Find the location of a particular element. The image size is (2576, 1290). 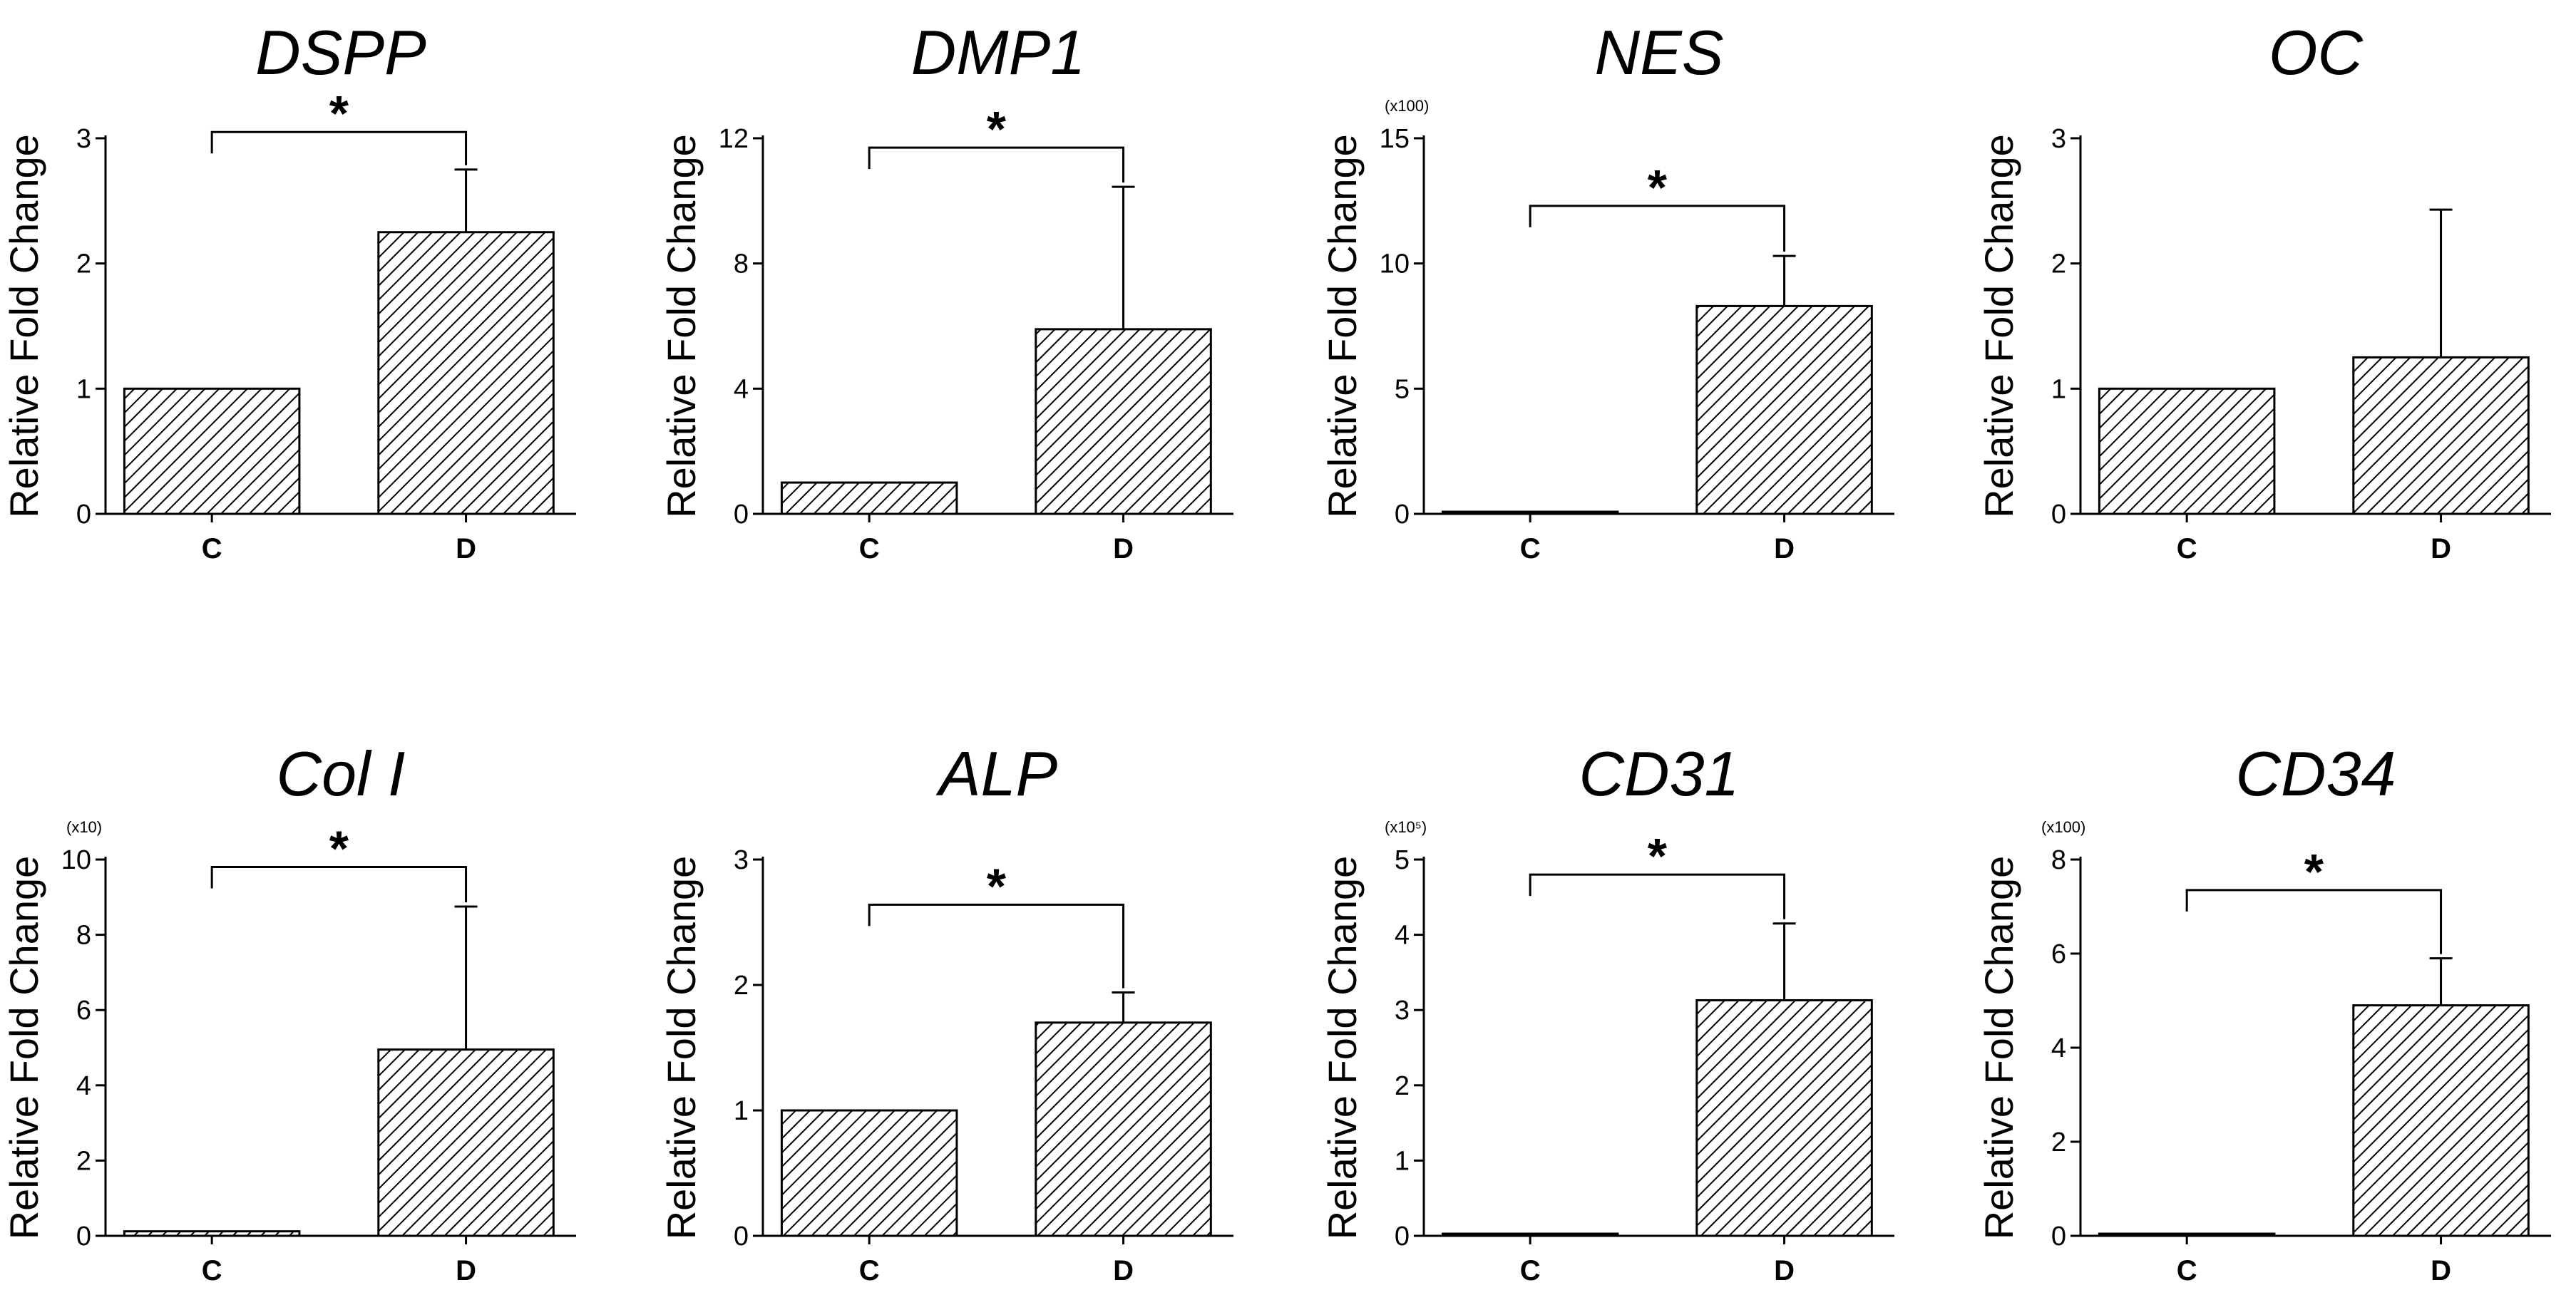

chart-panel-dmp1: DMP1 Relative Fold Change 0 4 8 12 C D * is located at coordinates (946, 290).